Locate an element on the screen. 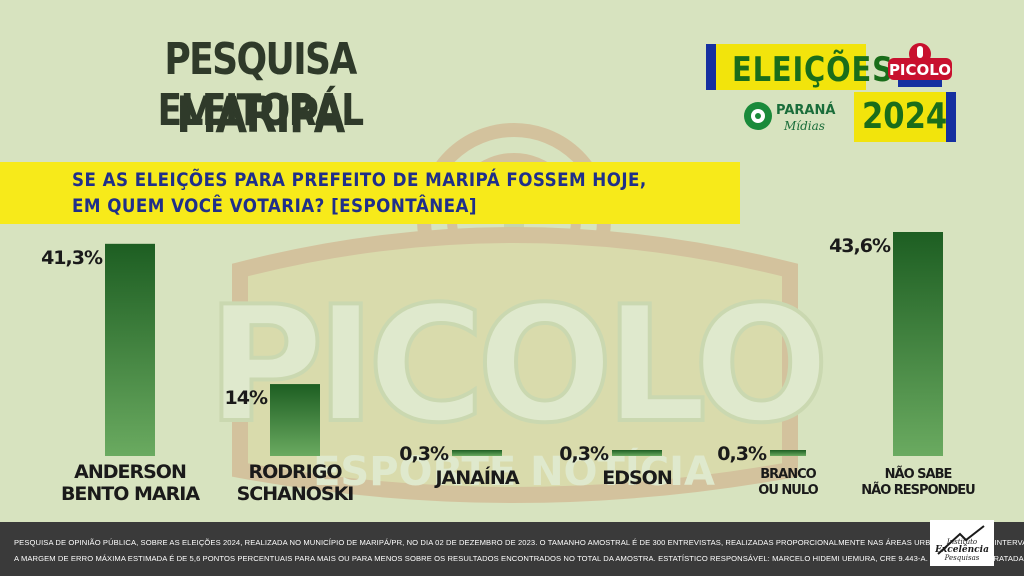 The height and width of the screenshot is (576, 1024). category-label-1-1: SCHANOSKI is located at coordinates (295, 494).